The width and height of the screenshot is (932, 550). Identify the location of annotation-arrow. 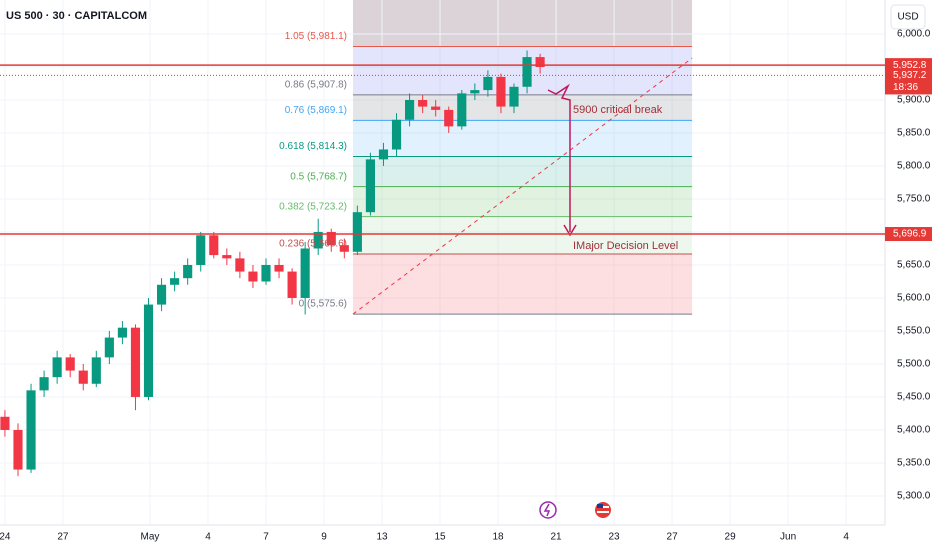
(559, 157).